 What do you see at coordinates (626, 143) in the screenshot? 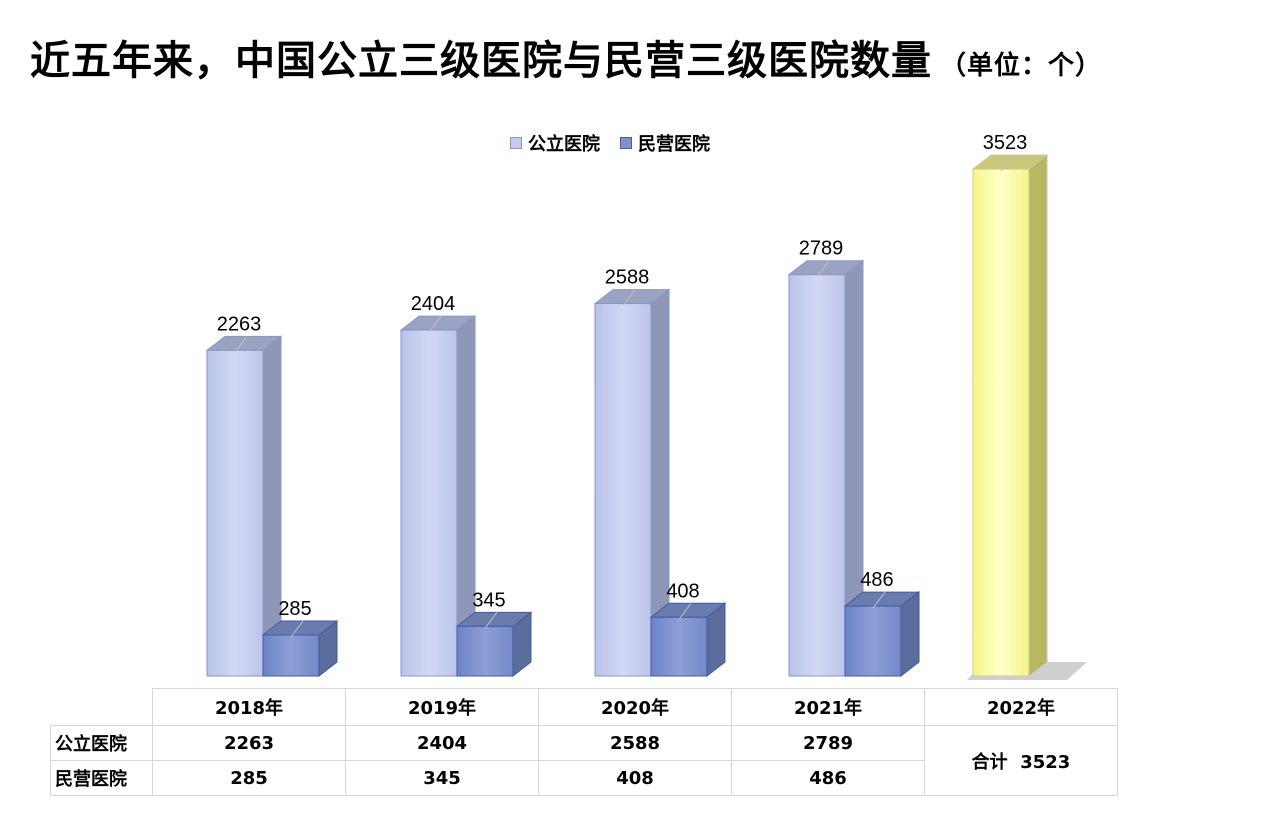
I see `legend-swatch-private` at bounding box center [626, 143].